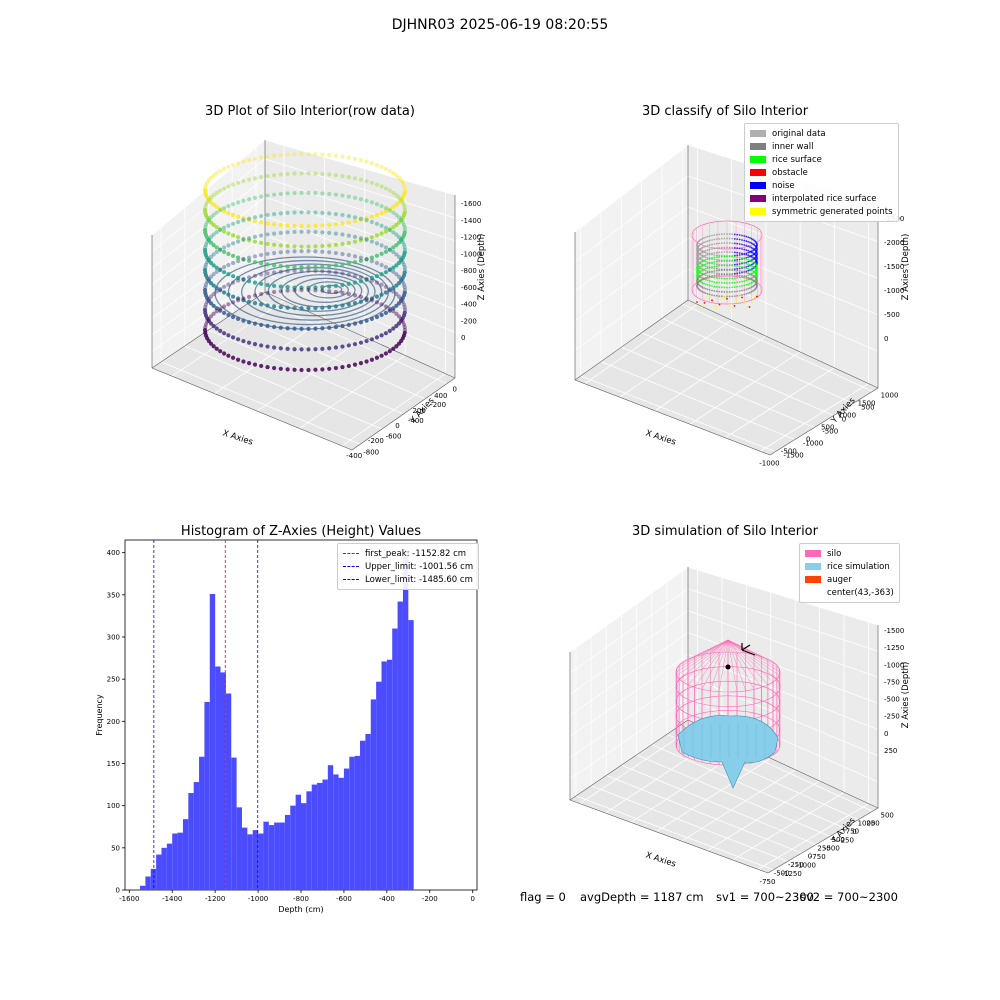  Describe the element at coordinates (782, 873) in the screenshot. I see `x-tick-label: -500` at that location.